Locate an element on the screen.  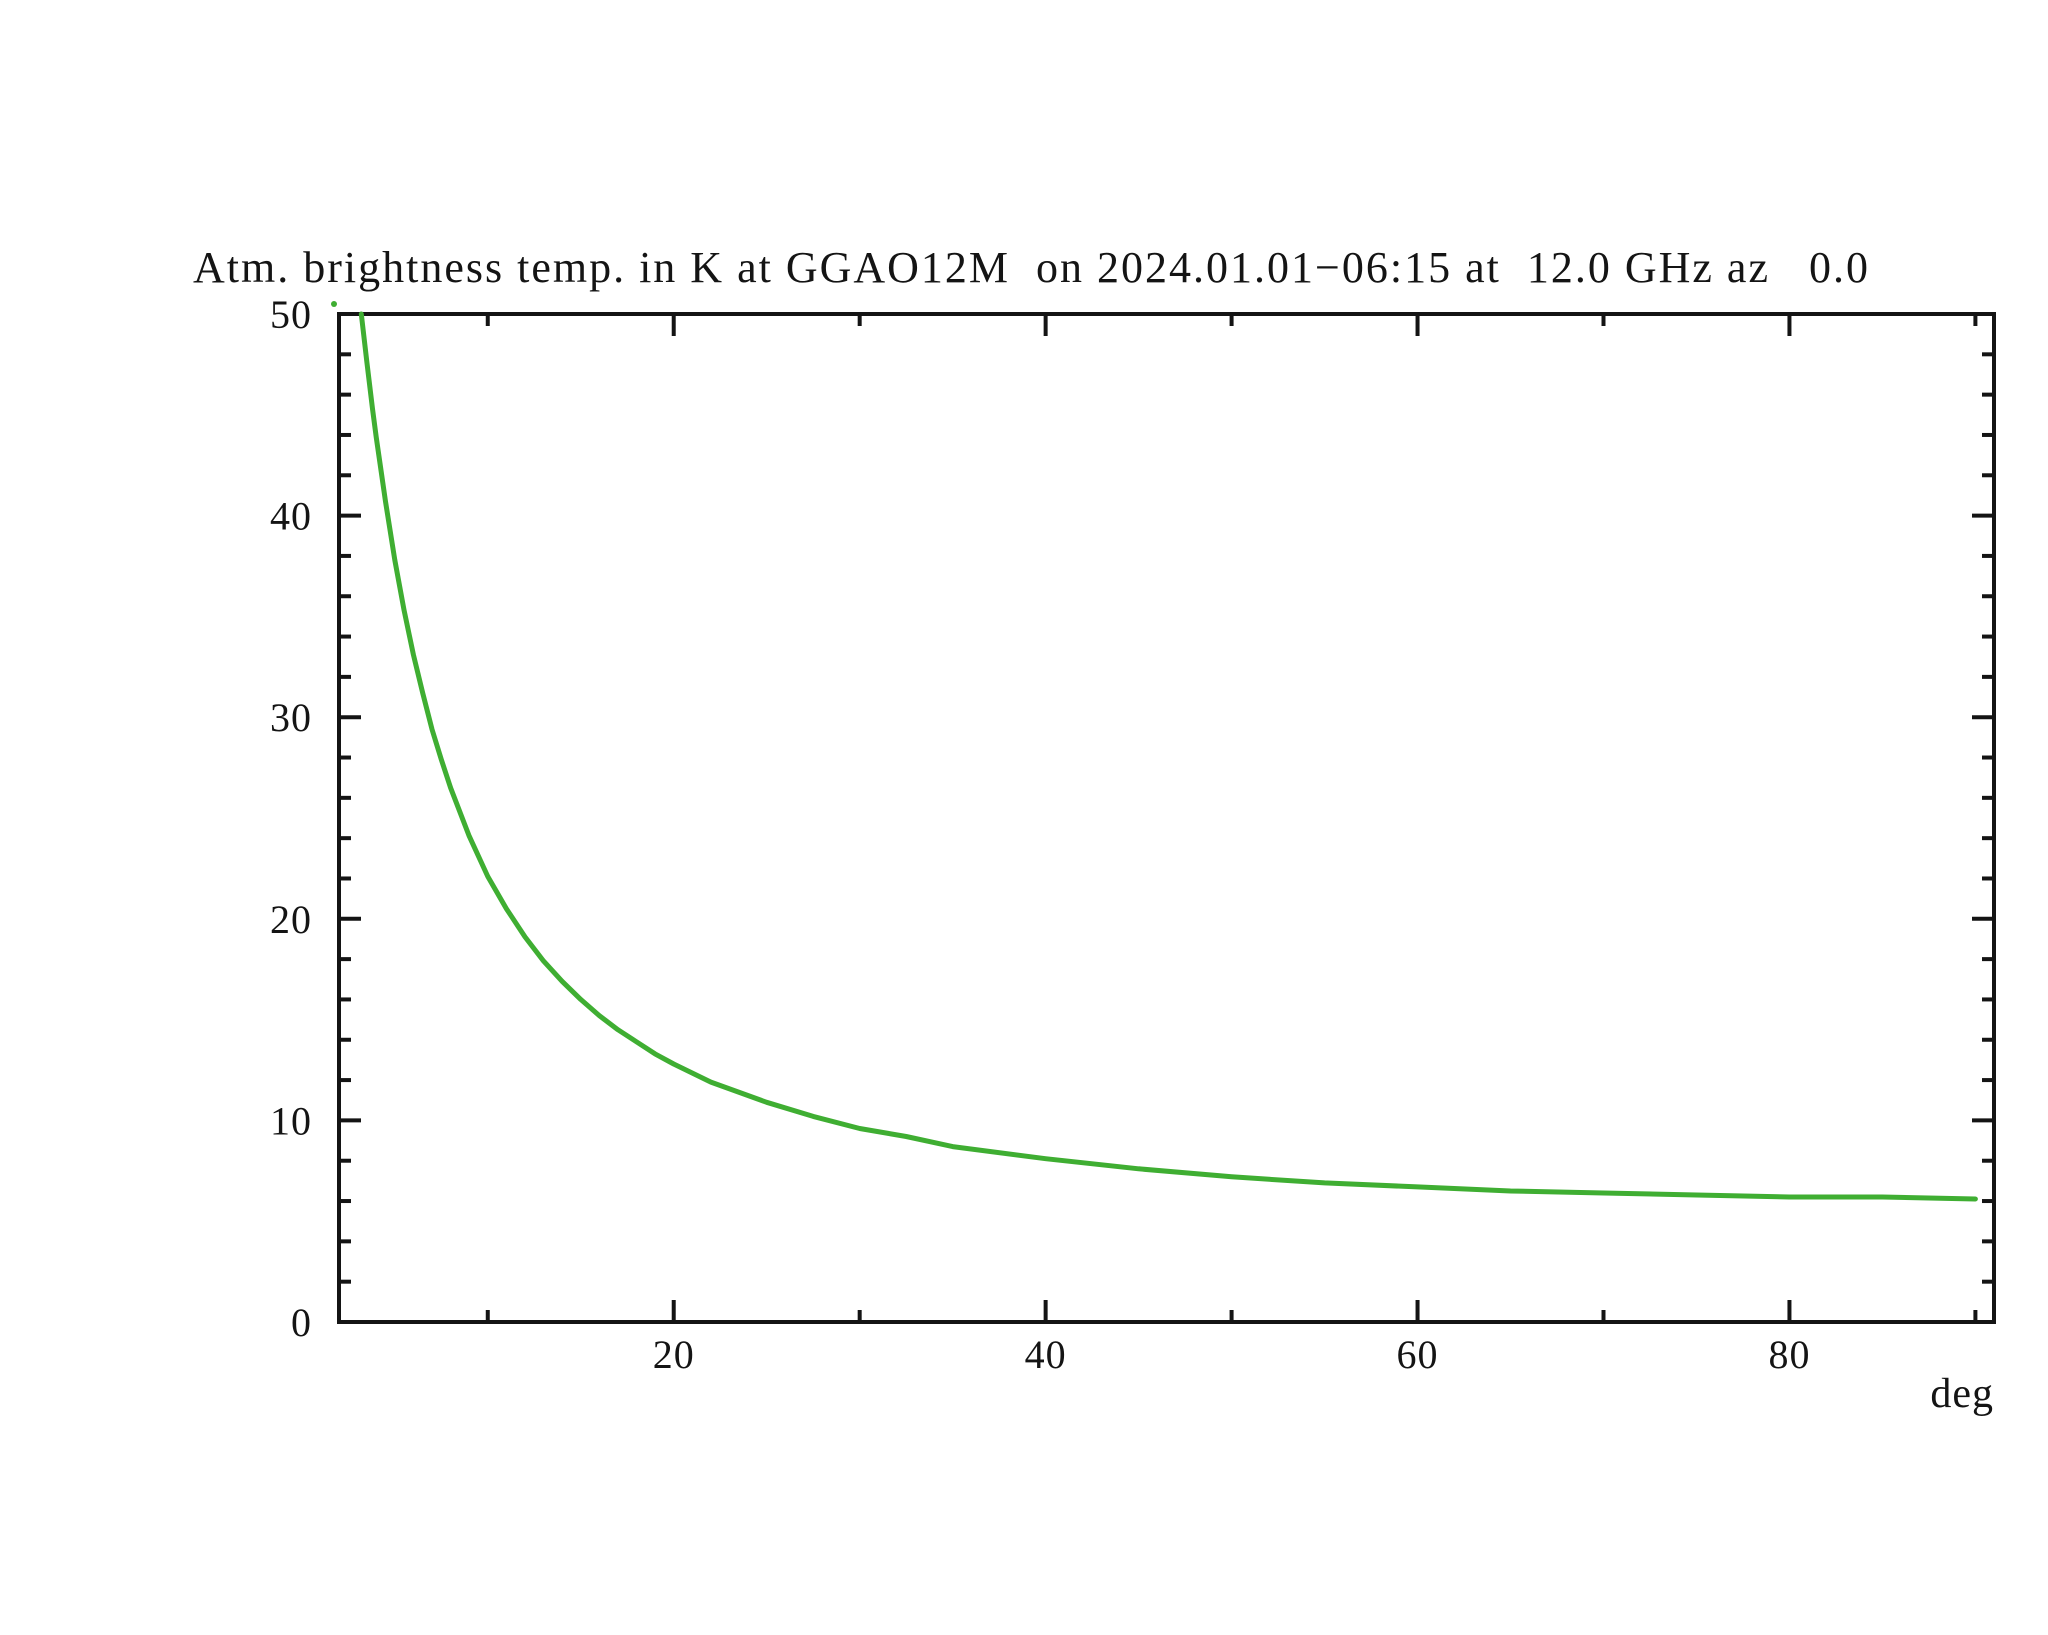
x-tick-label: 60 is located at coordinates (1418, 1354).